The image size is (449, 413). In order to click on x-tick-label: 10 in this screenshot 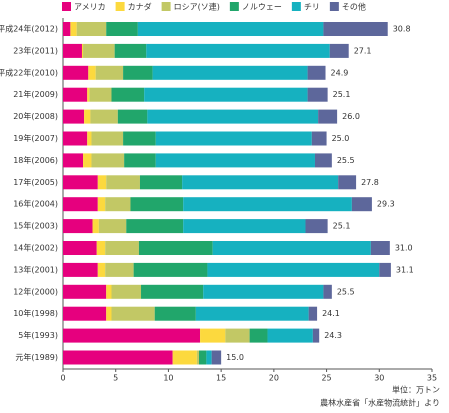, I will do `click(168, 378)`.